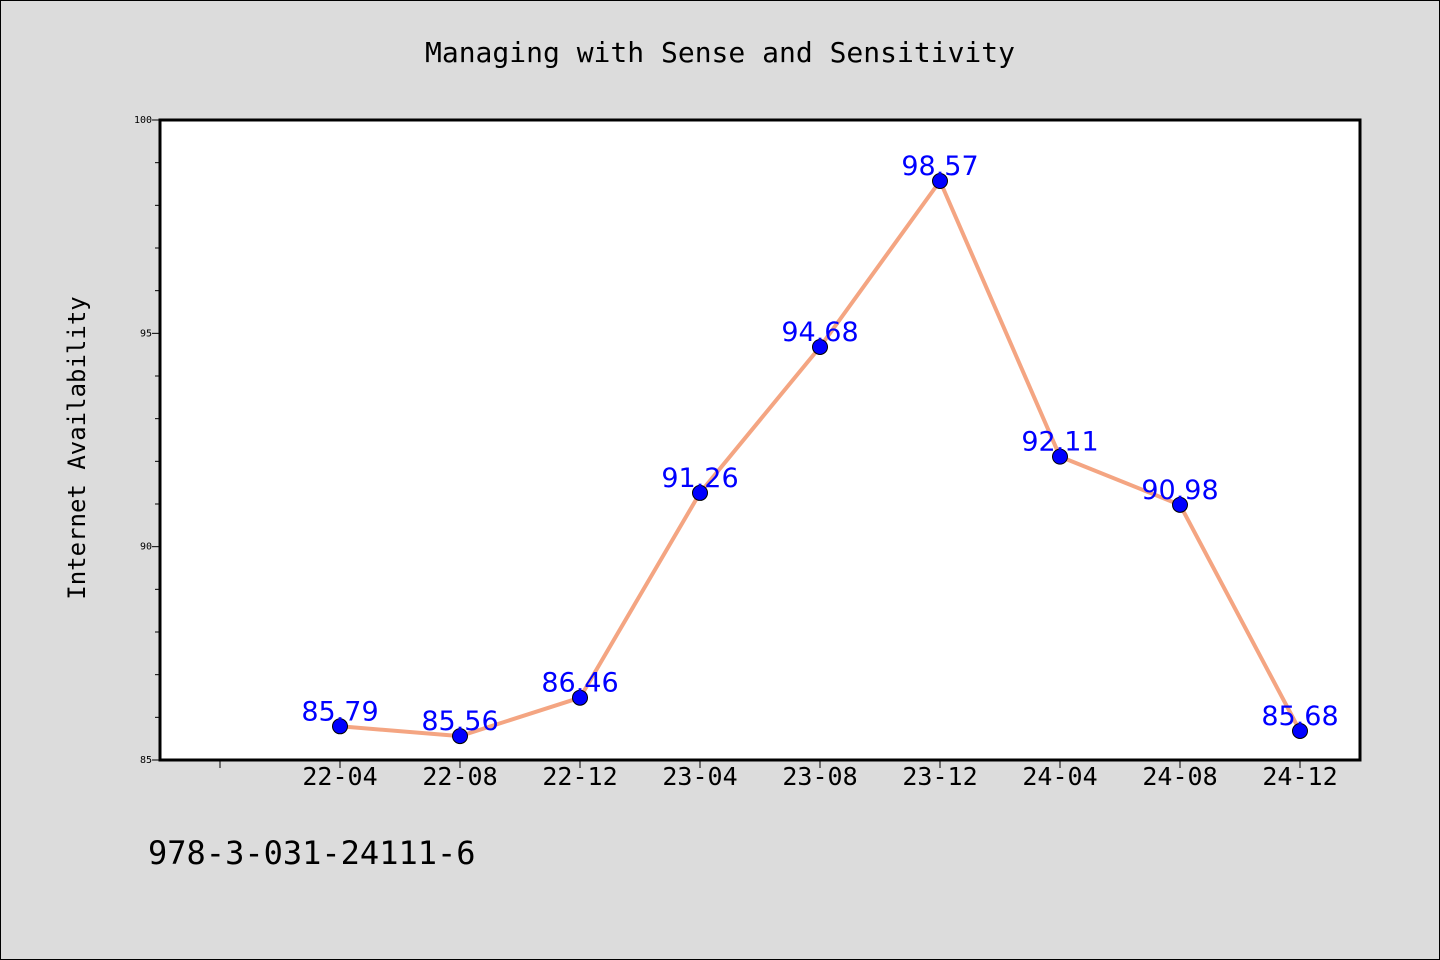 The height and width of the screenshot is (960, 1440). I want to click on data-label: 98.57, so click(939, 166).